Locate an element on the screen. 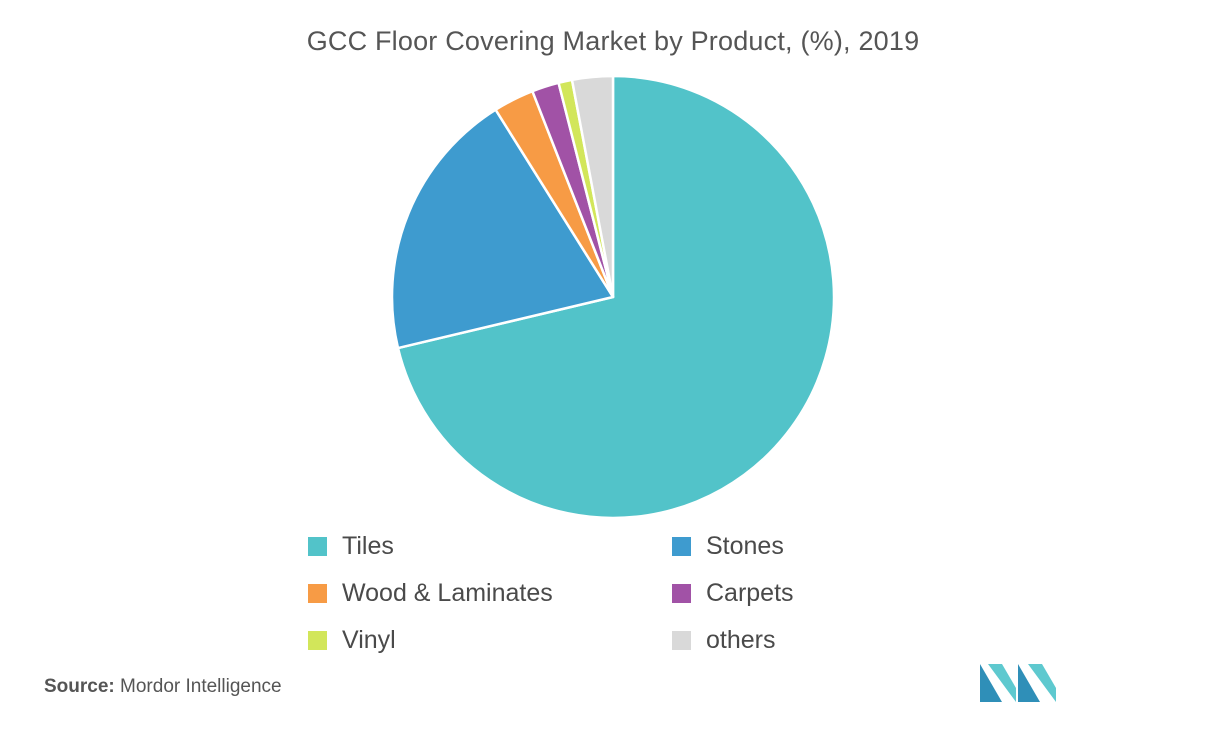 The width and height of the screenshot is (1226, 736). pie-slice-others is located at coordinates (592, 186).